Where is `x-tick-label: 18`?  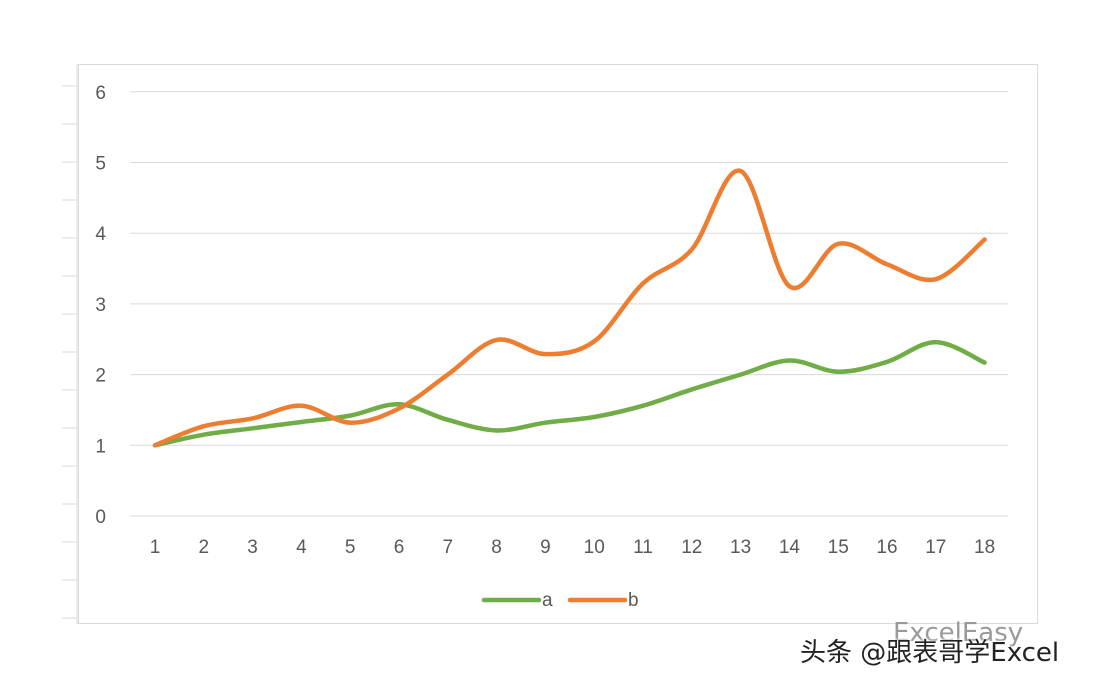 x-tick-label: 18 is located at coordinates (984, 547).